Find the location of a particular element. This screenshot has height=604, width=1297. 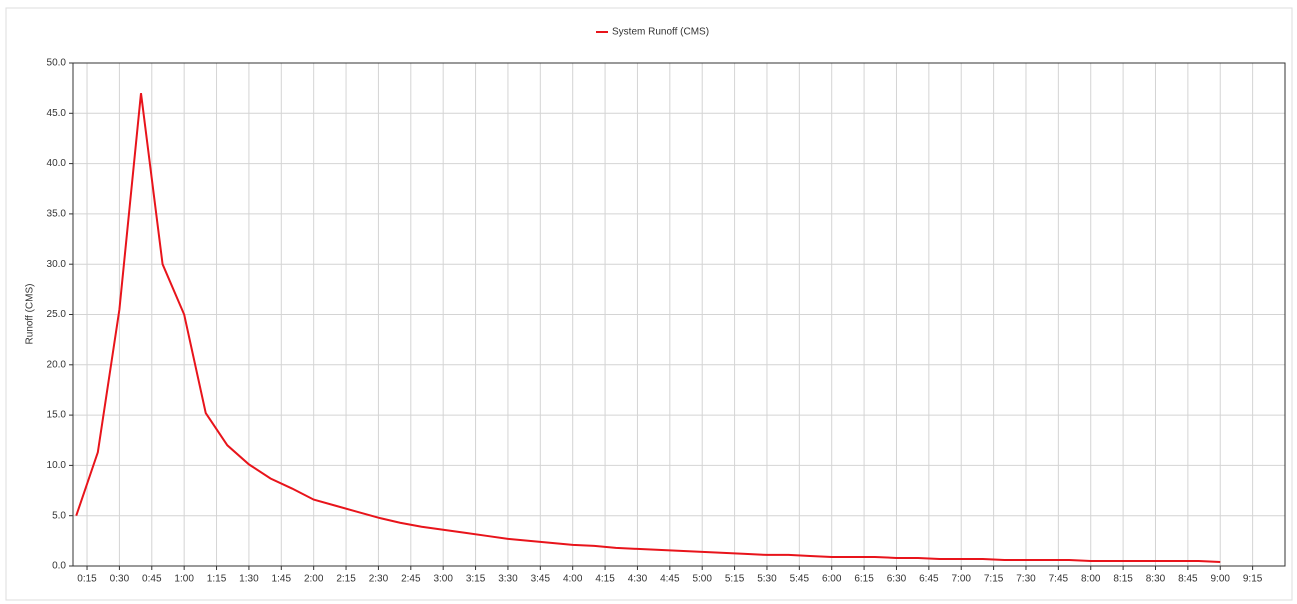

x-tick-label: 2:30 is located at coordinates (379, 579).